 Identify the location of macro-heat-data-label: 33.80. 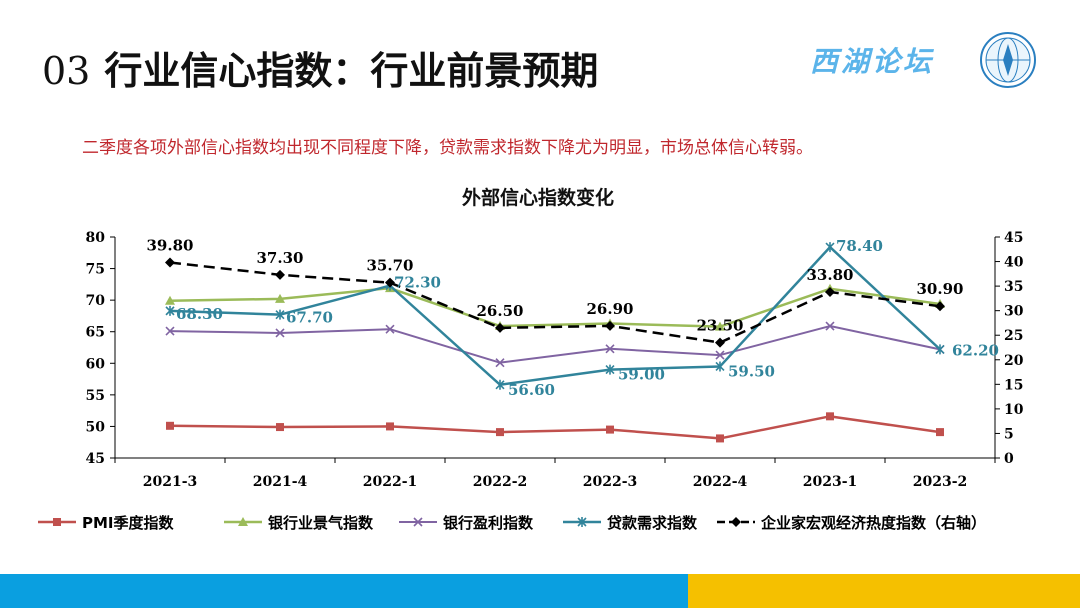
(830, 275).